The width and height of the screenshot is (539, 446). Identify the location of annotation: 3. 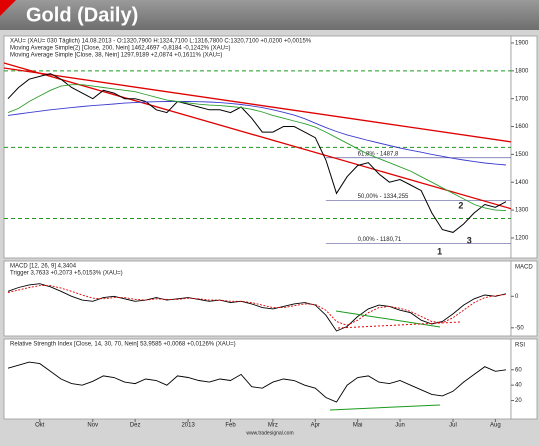
(469, 240).